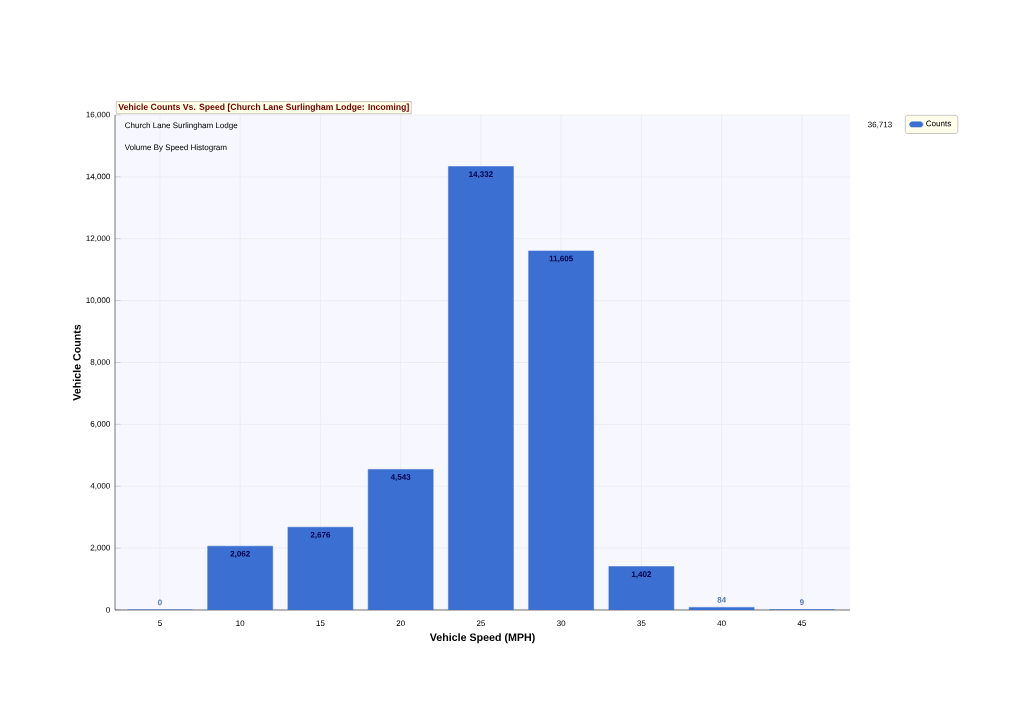  Describe the element at coordinates (98, 239) in the screenshot. I see `y-tick-label: 12,000` at that location.